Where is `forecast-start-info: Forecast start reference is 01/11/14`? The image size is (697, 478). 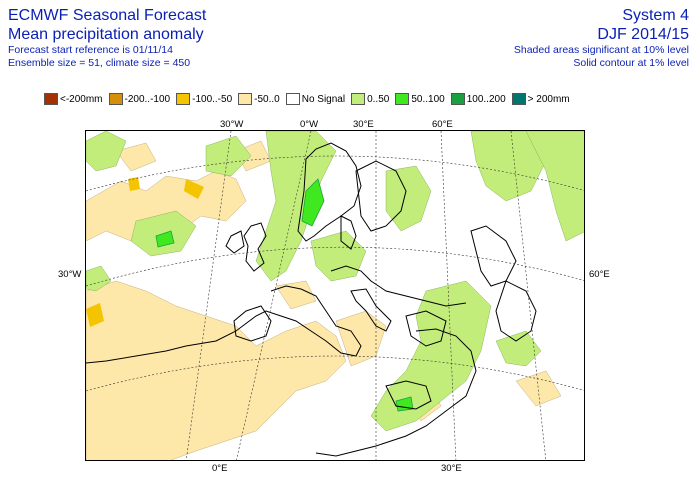
forecast-start-info: Forecast start reference is 01/11/14 is located at coordinates (90, 50).